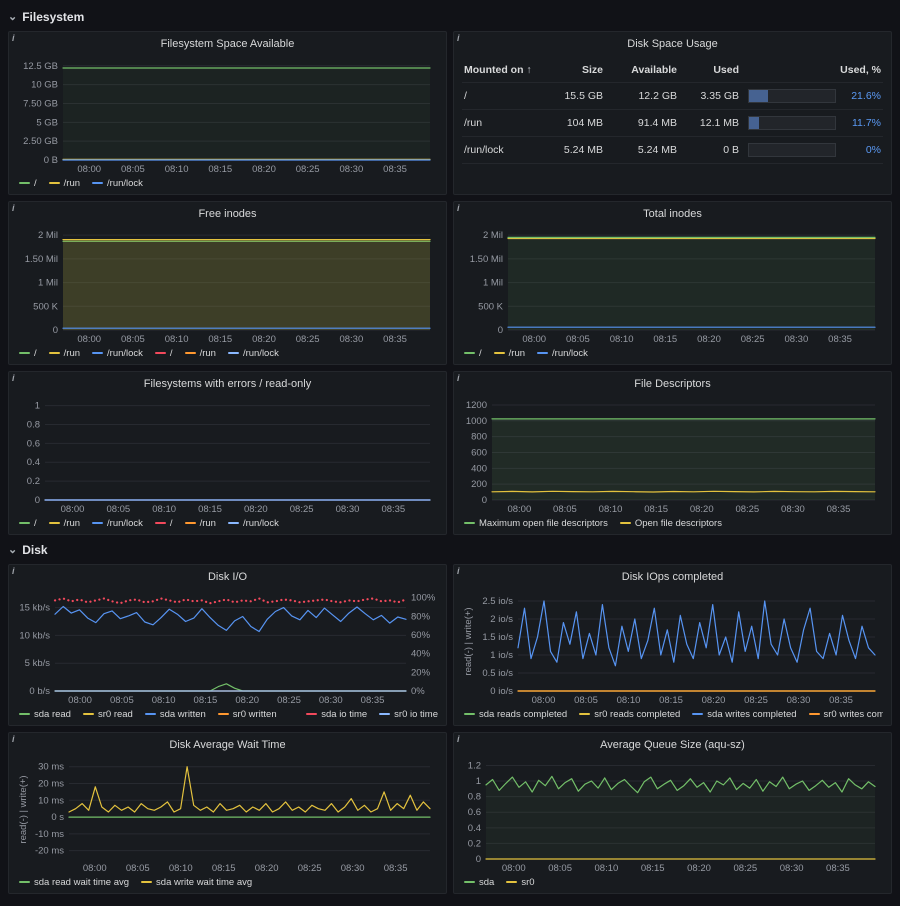 The image size is (900, 906). I want to click on panel-title: Disk I/O, so click(227, 577).